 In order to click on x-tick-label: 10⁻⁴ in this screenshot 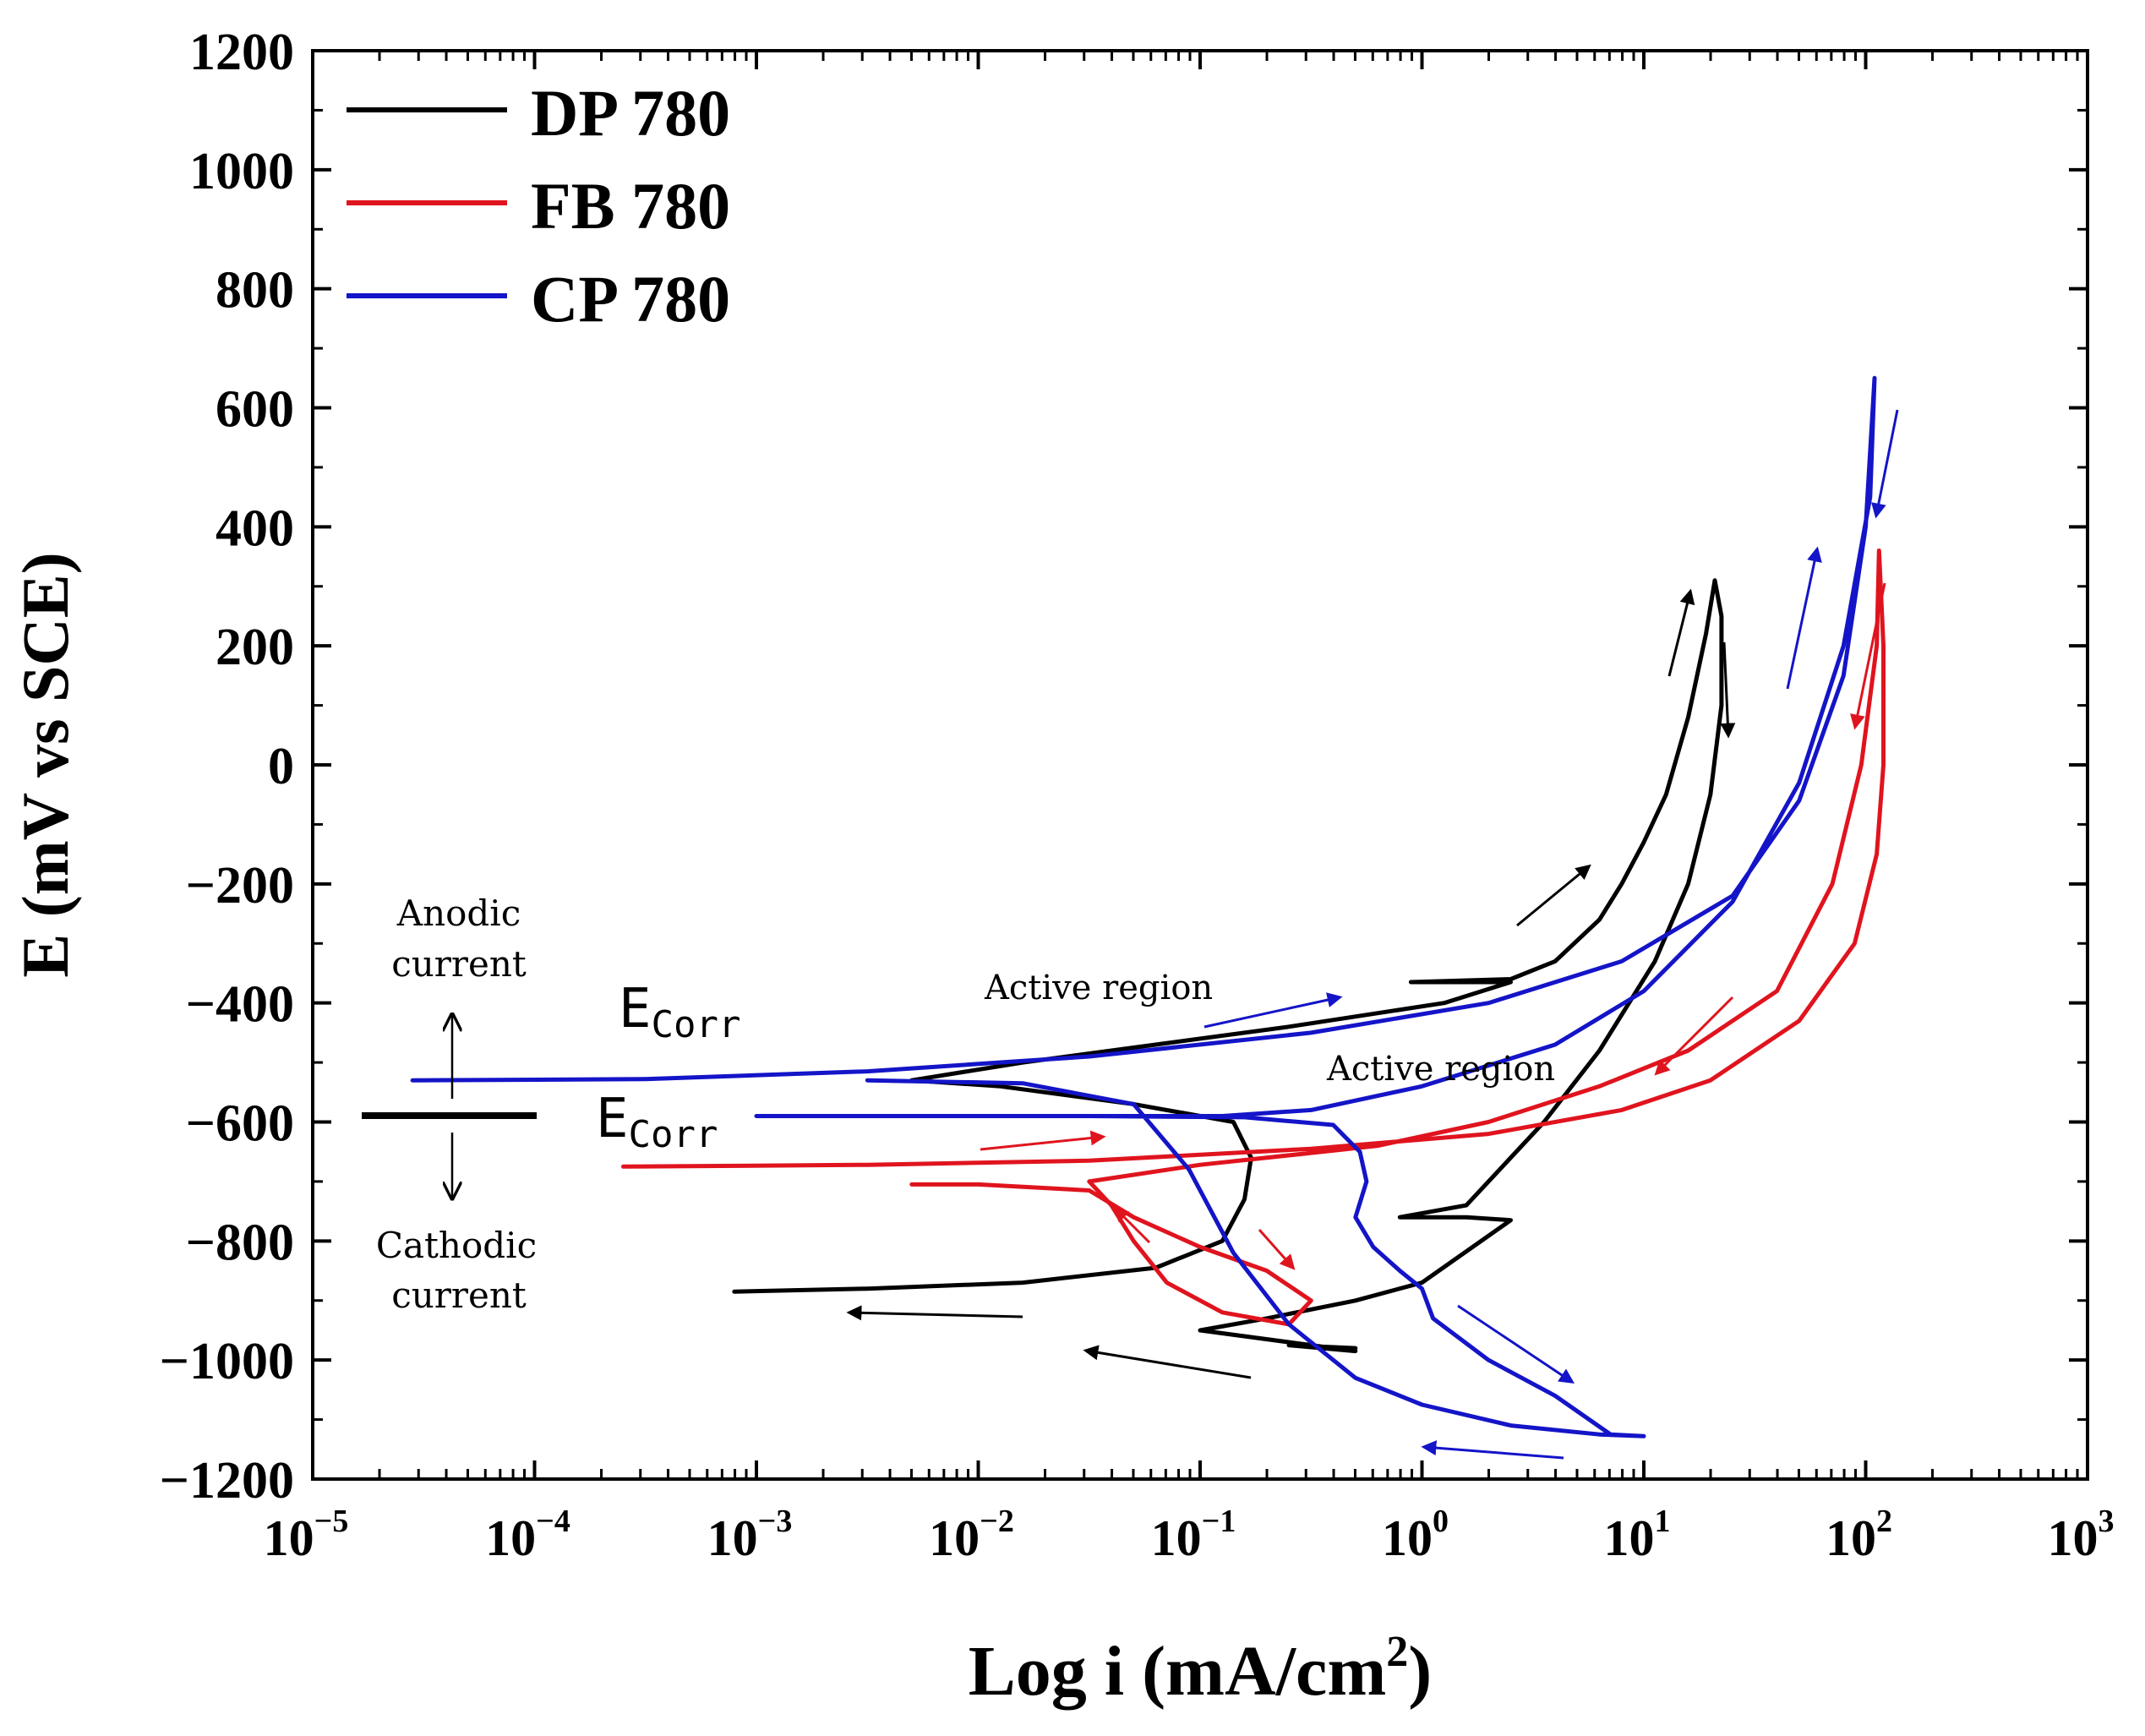, I will do `click(527, 1535)`.